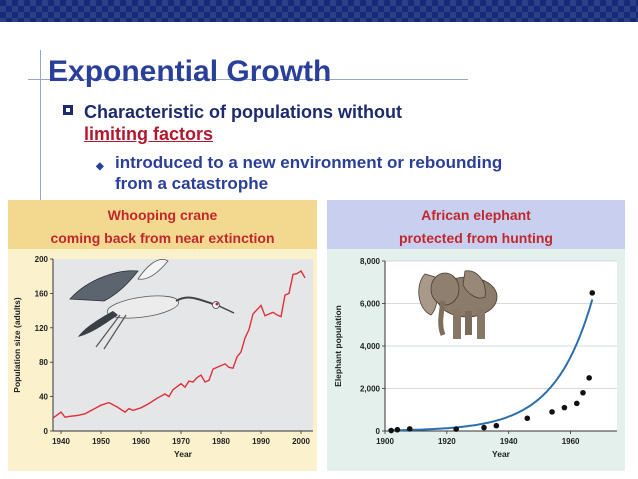 This screenshot has width=638, height=479. What do you see at coordinates (42, 293) in the screenshot?
I see `y-tick-label: 160` at bounding box center [42, 293].